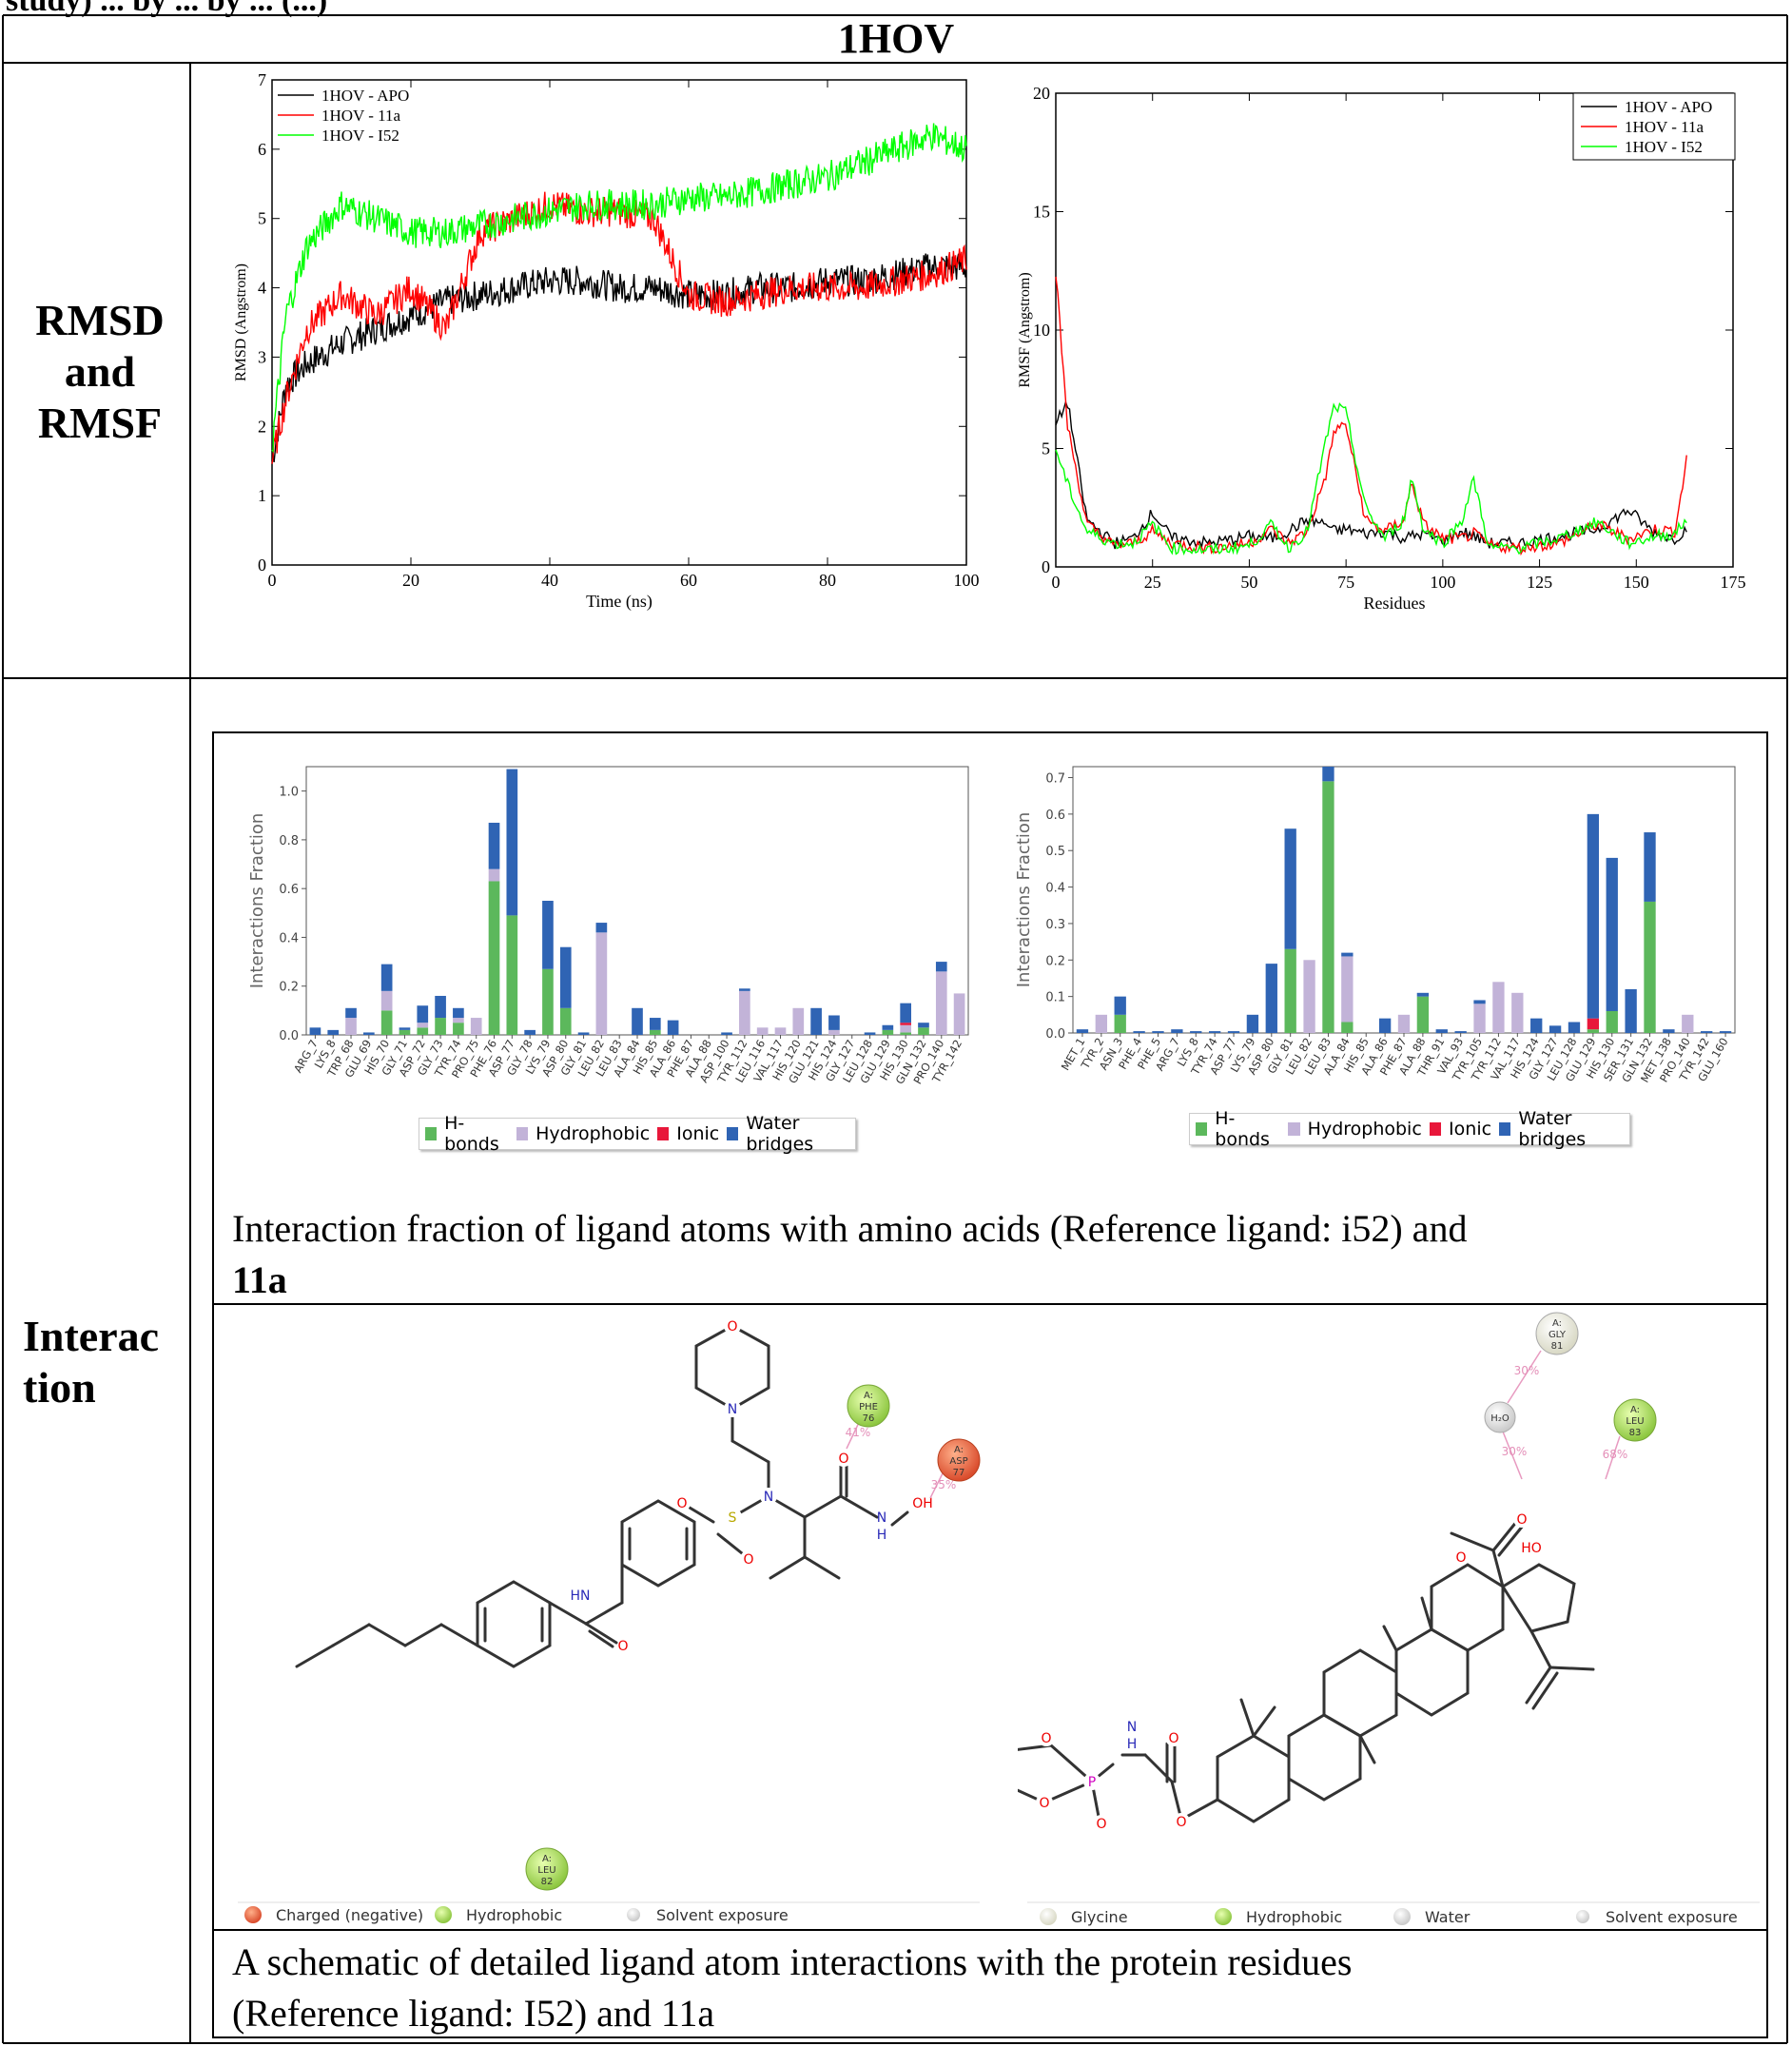  I want to click on legend-label: Water bridges, so click(780, 1134).